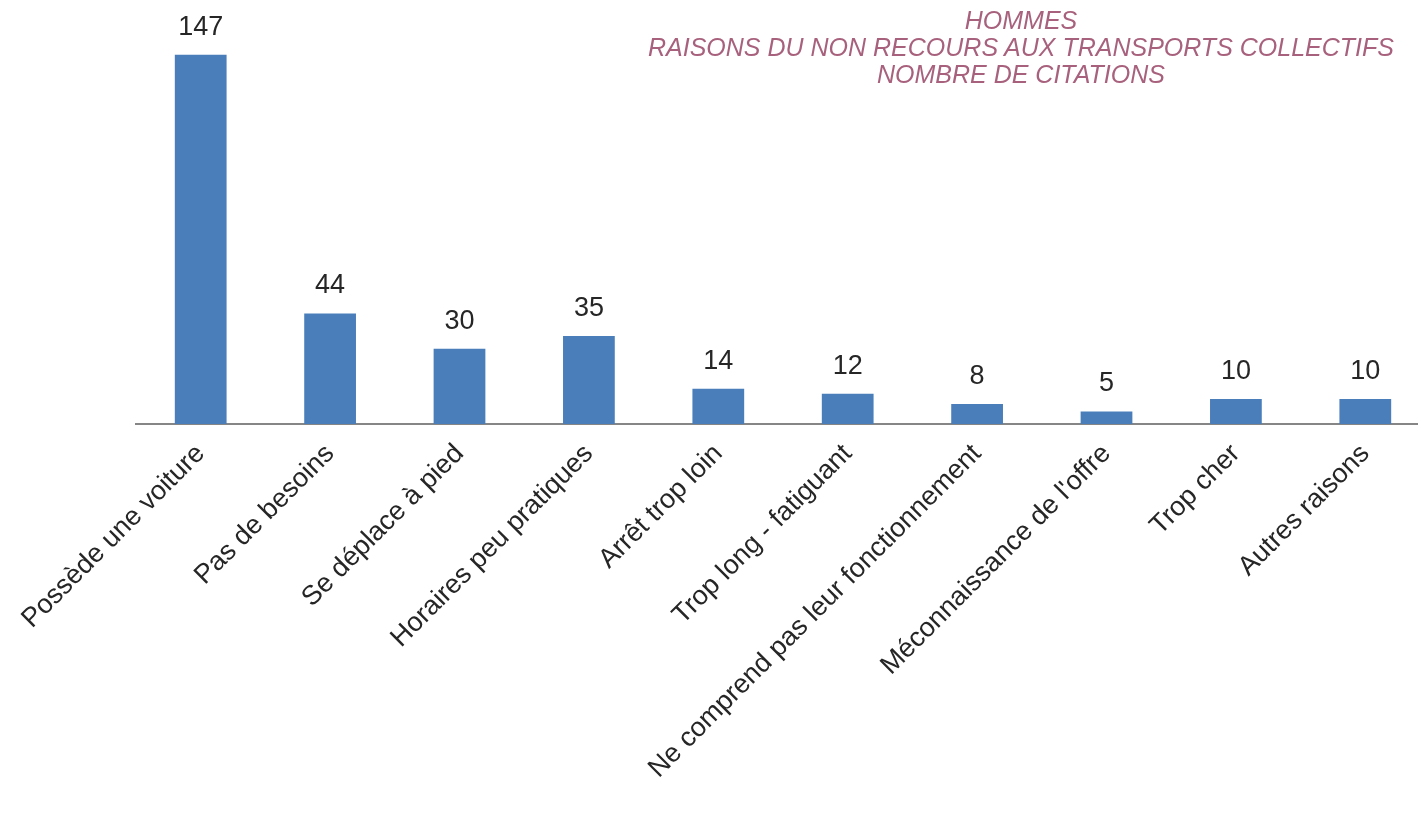  What do you see at coordinates (718, 359) in the screenshot?
I see `data-label: 14` at bounding box center [718, 359].